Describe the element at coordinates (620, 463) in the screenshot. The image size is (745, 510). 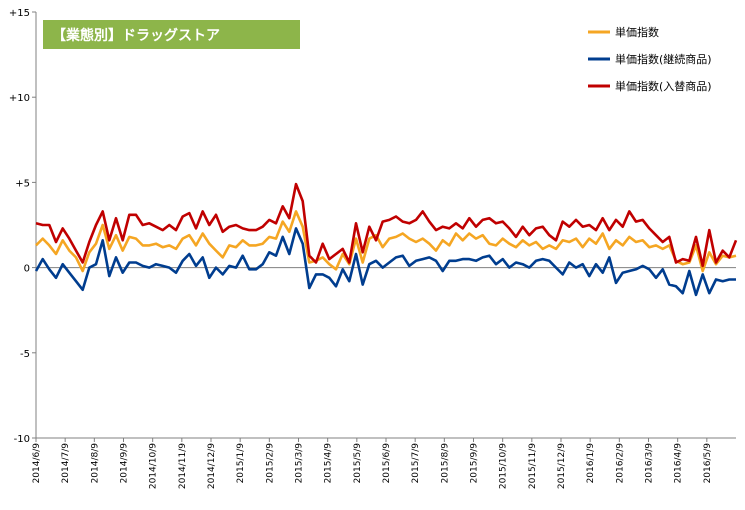
I see `x-tick-label: 2016/2/9` at that location.